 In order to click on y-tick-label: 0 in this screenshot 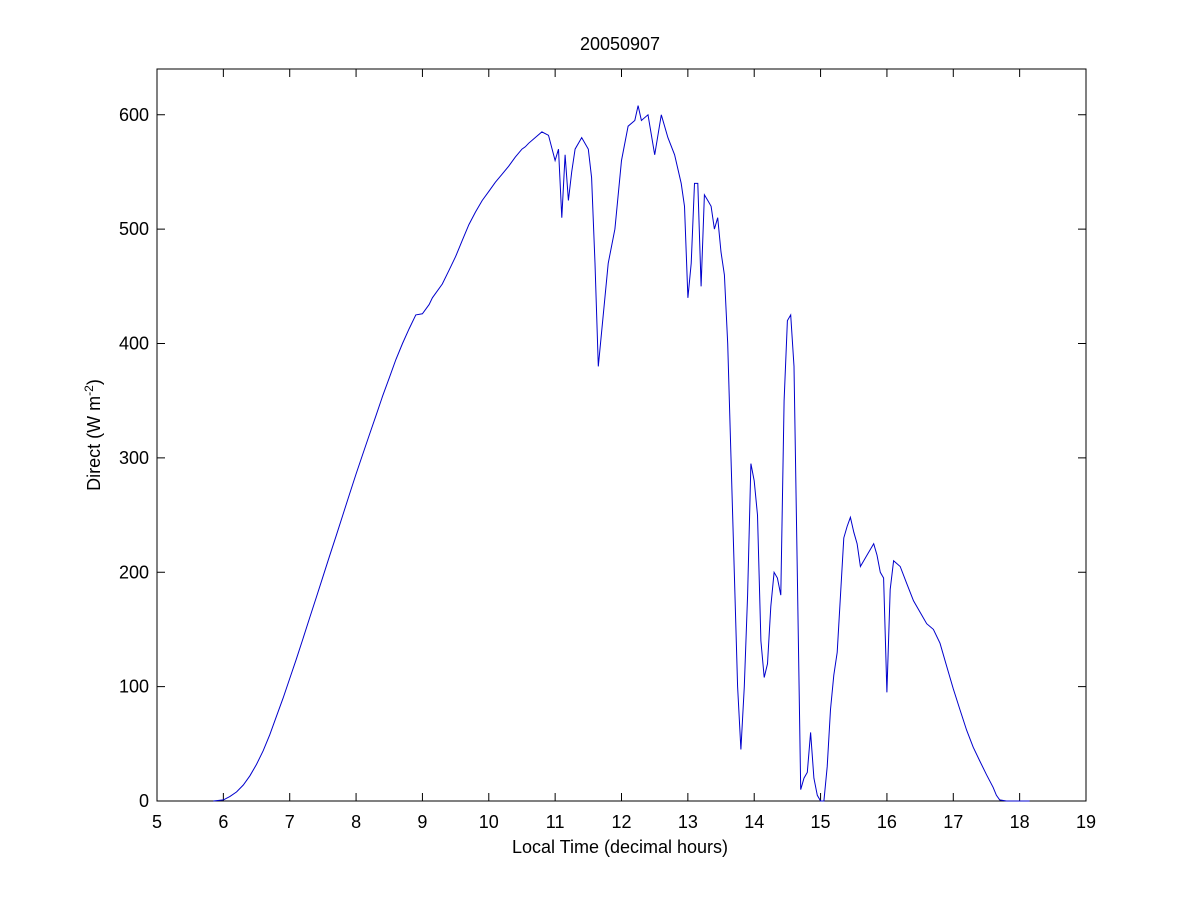, I will do `click(144, 801)`.